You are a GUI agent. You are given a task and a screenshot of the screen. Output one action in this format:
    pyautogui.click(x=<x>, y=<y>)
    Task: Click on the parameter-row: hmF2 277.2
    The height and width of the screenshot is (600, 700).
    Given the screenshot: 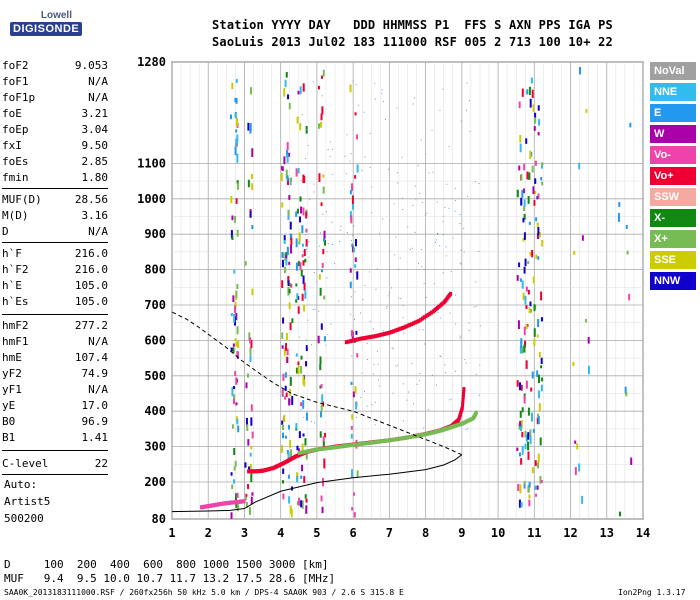 What is the action you would take?
    pyautogui.click(x=55, y=326)
    